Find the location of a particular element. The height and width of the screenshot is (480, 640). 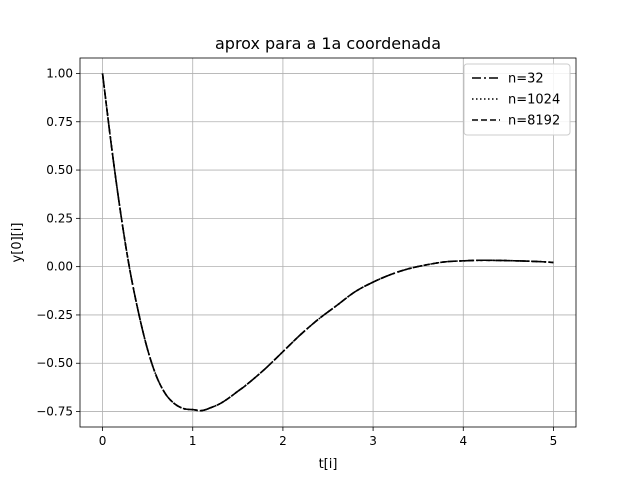

x-tick-label: 4 is located at coordinates (463, 441).